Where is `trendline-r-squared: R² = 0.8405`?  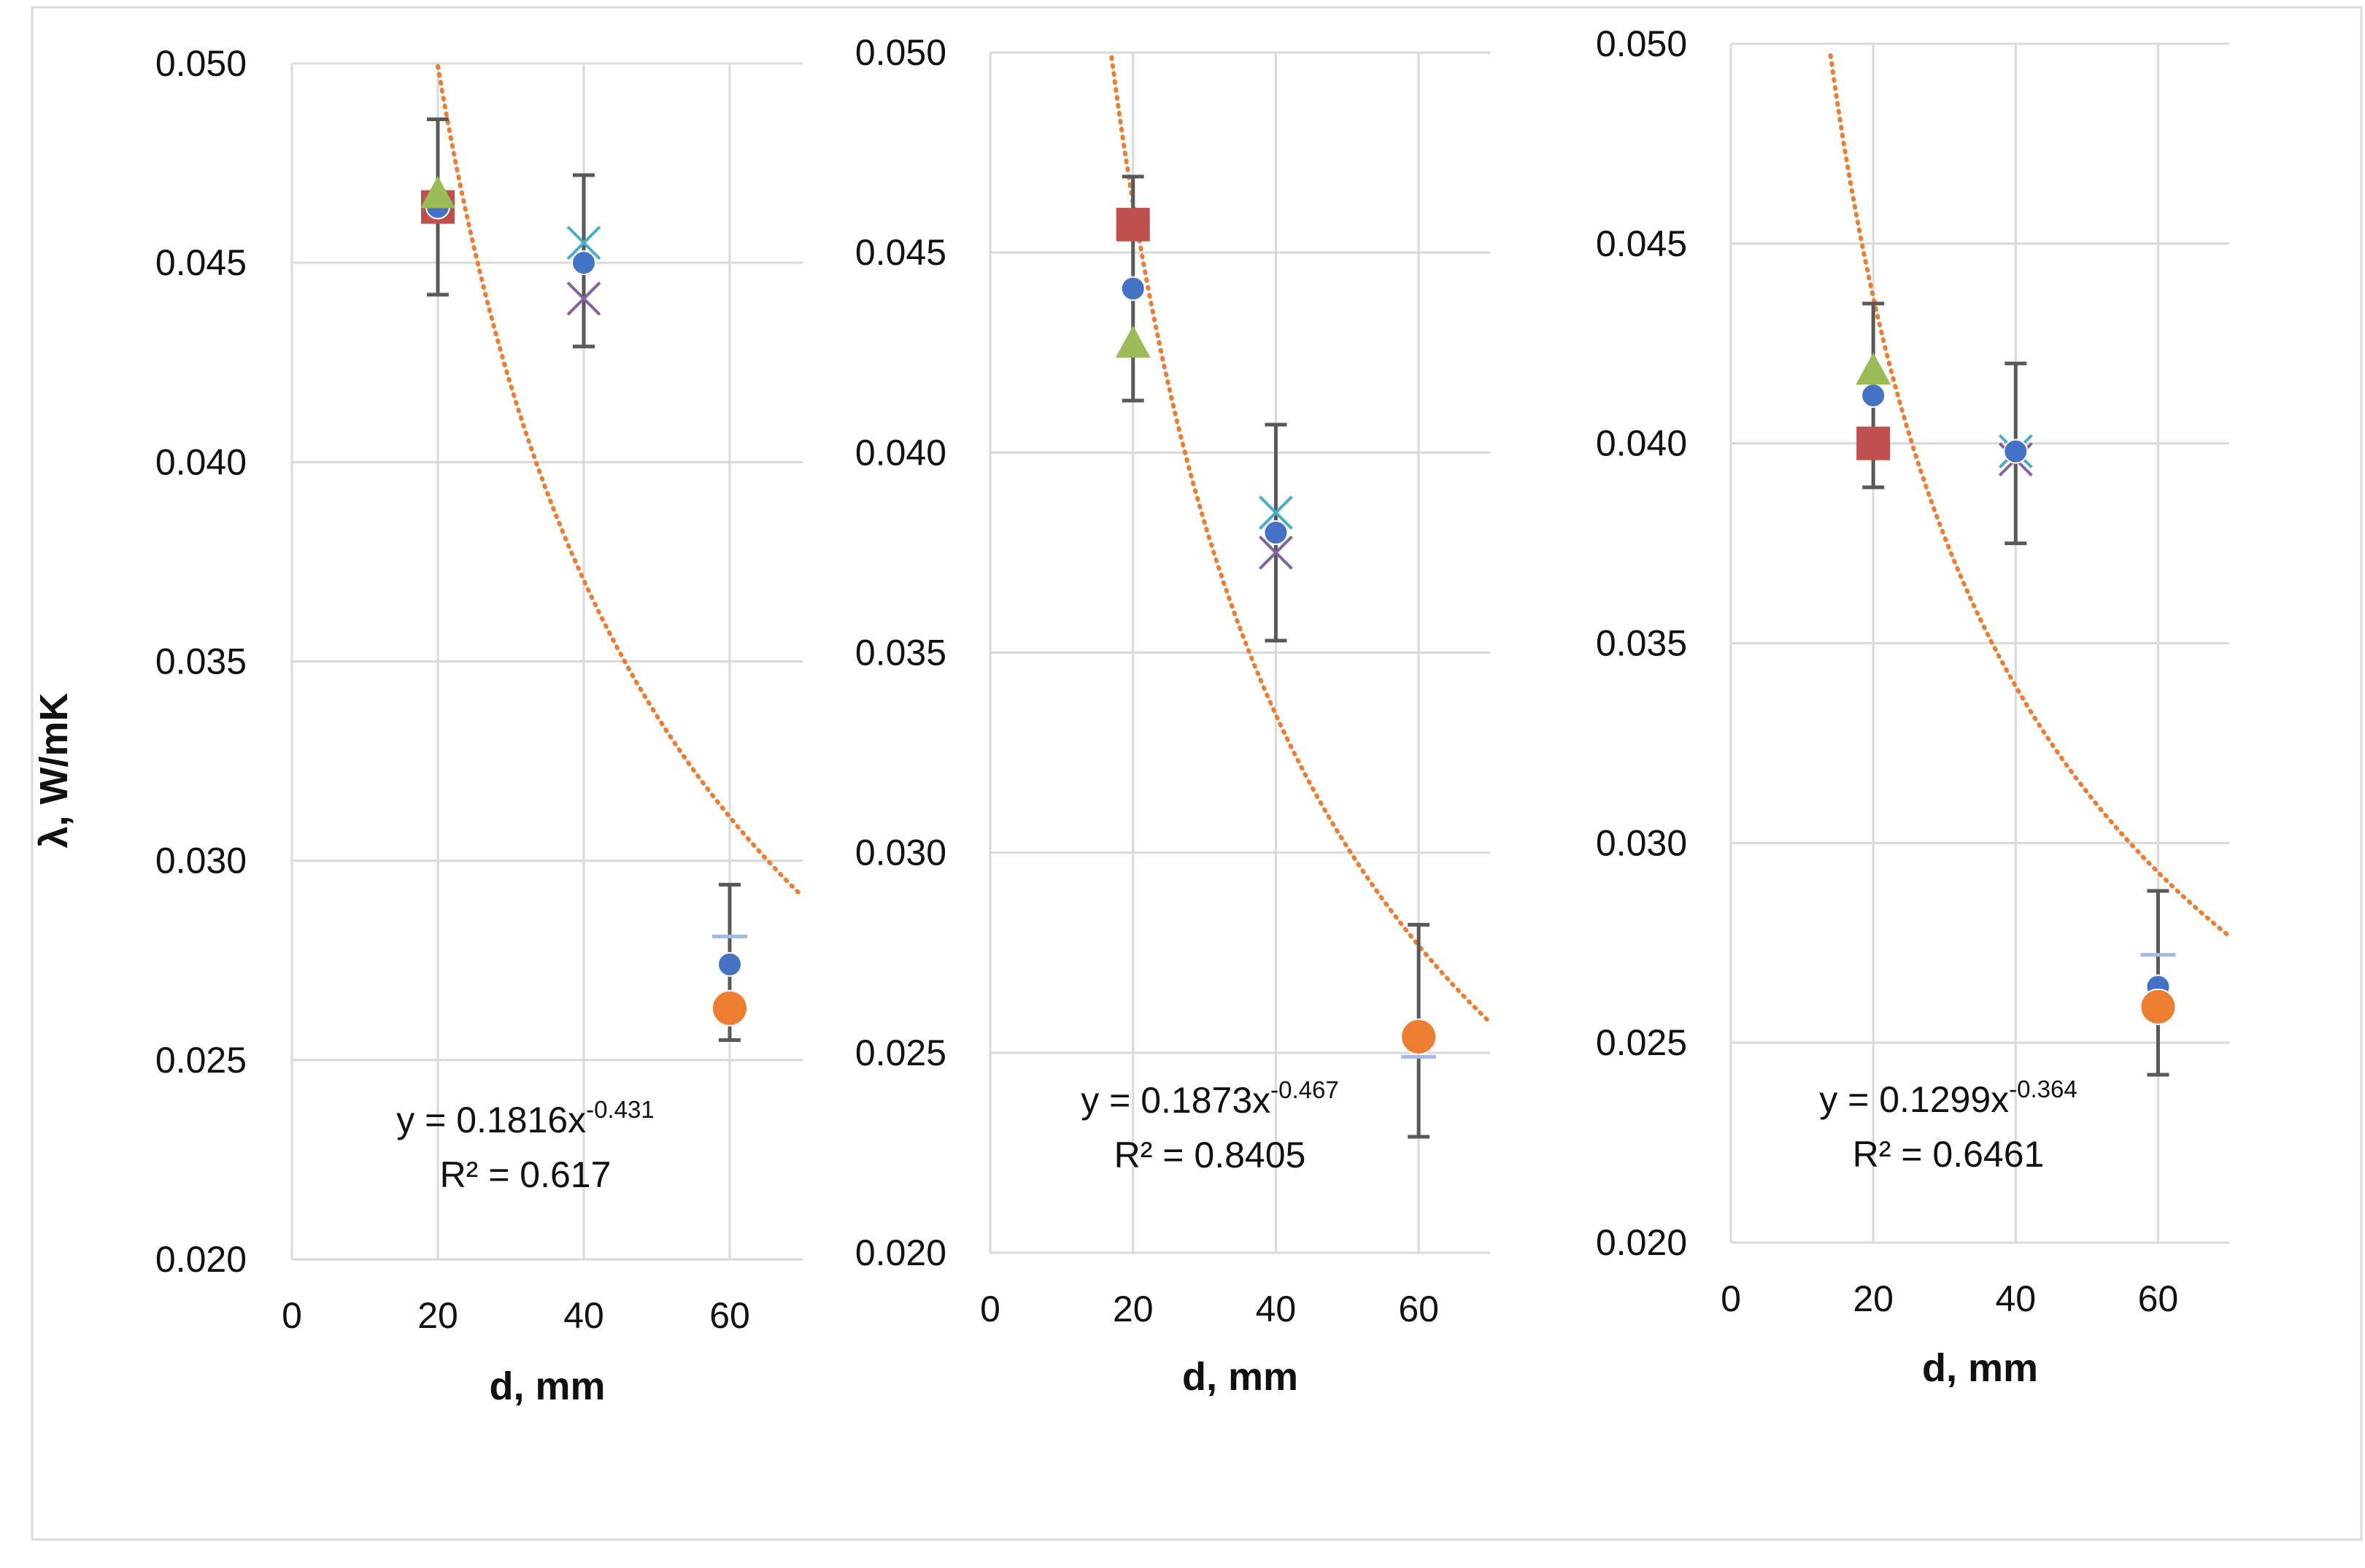 trendline-r-squared: R² = 0.8405 is located at coordinates (1210, 1155).